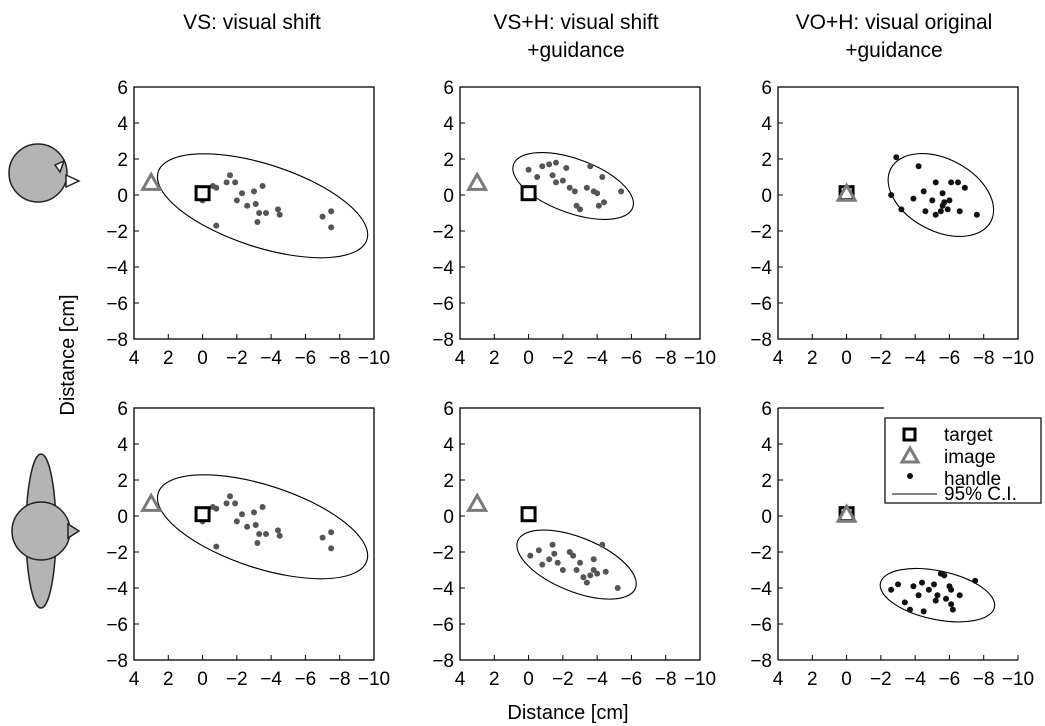  Describe the element at coordinates (980, 494) in the screenshot. I see `legend-label-ci: 95% C.I.` at that location.